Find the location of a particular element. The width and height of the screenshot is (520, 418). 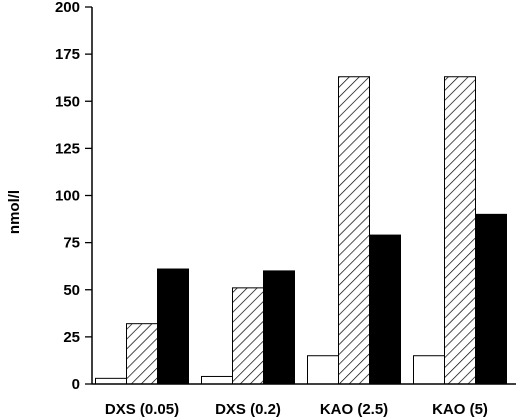

y-tick-label: 175 is located at coordinates (67, 54).